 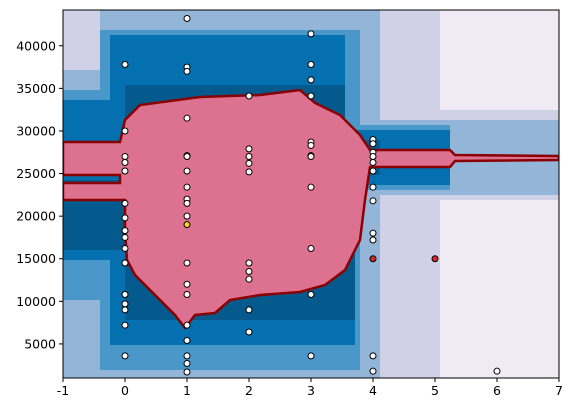 What do you see at coordinates (36, 216) in the screenshot?
I see `y-tick-label: 20000` at bounding box center [36, 216].